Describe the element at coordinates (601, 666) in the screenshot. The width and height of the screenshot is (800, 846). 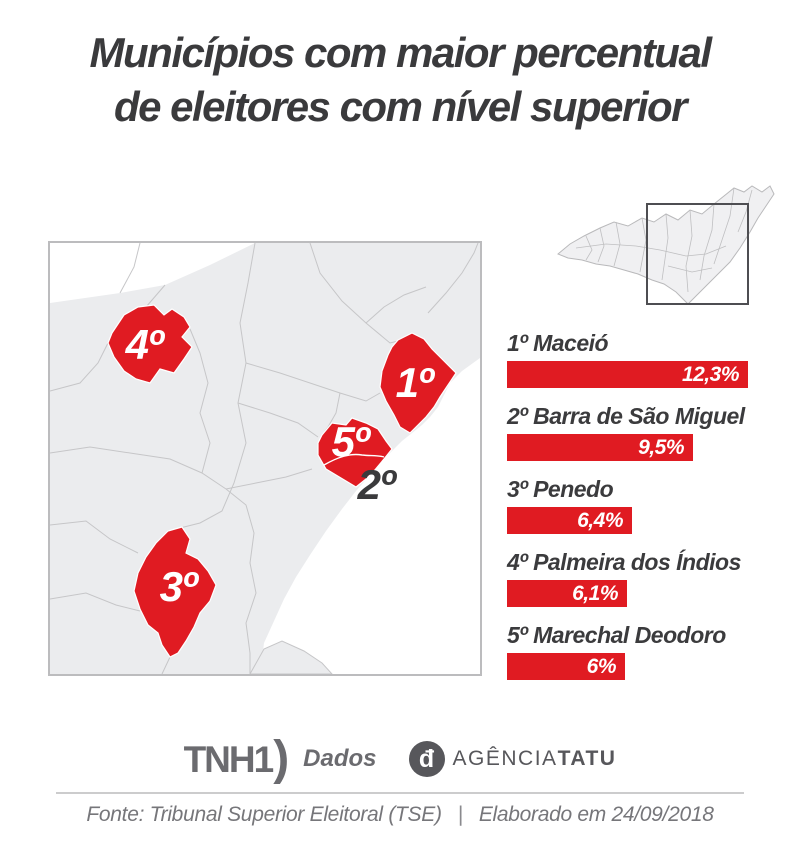
I see `ranking-item-value: 6%` at that location.